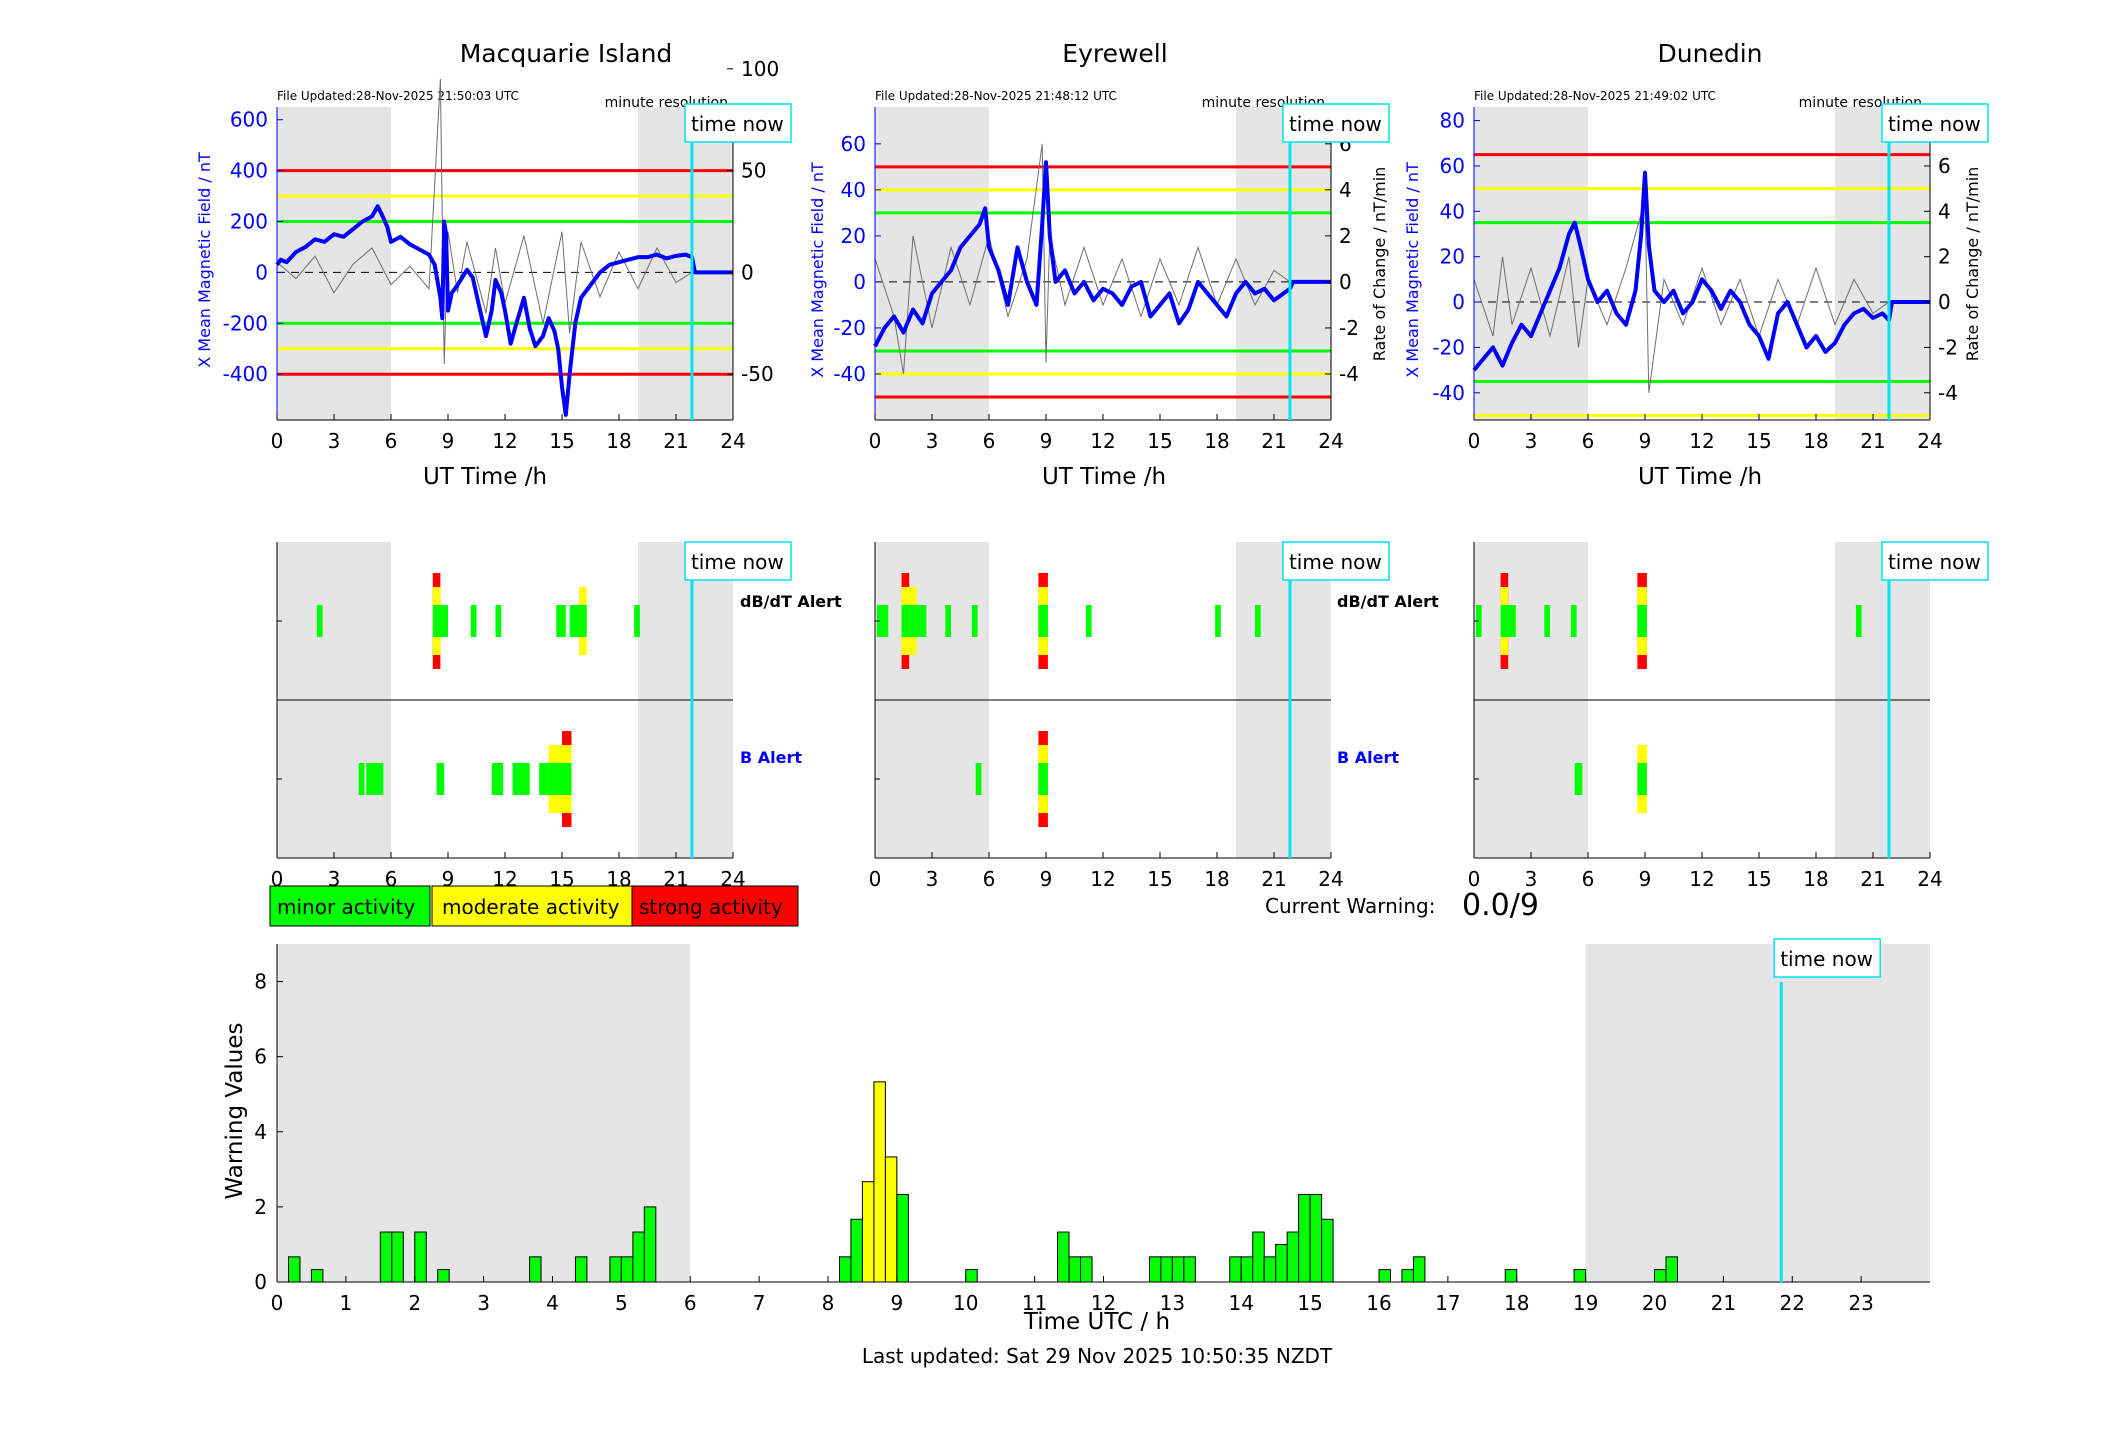 The image size is (2117, 1437). What do you see at coordinates (346, 907) in the screenshot?
I see `legend-minor-label: minor activity` at bounding box center [346, 907].